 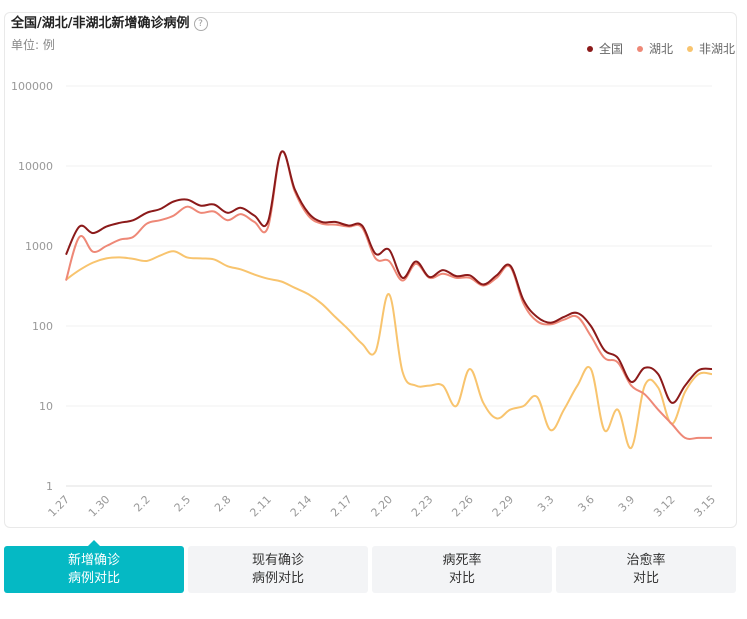 What do you see at coordinates (610, 49) in the screenshot?
I see `legend-label-national: 全国` at bounding box center [610, 49].